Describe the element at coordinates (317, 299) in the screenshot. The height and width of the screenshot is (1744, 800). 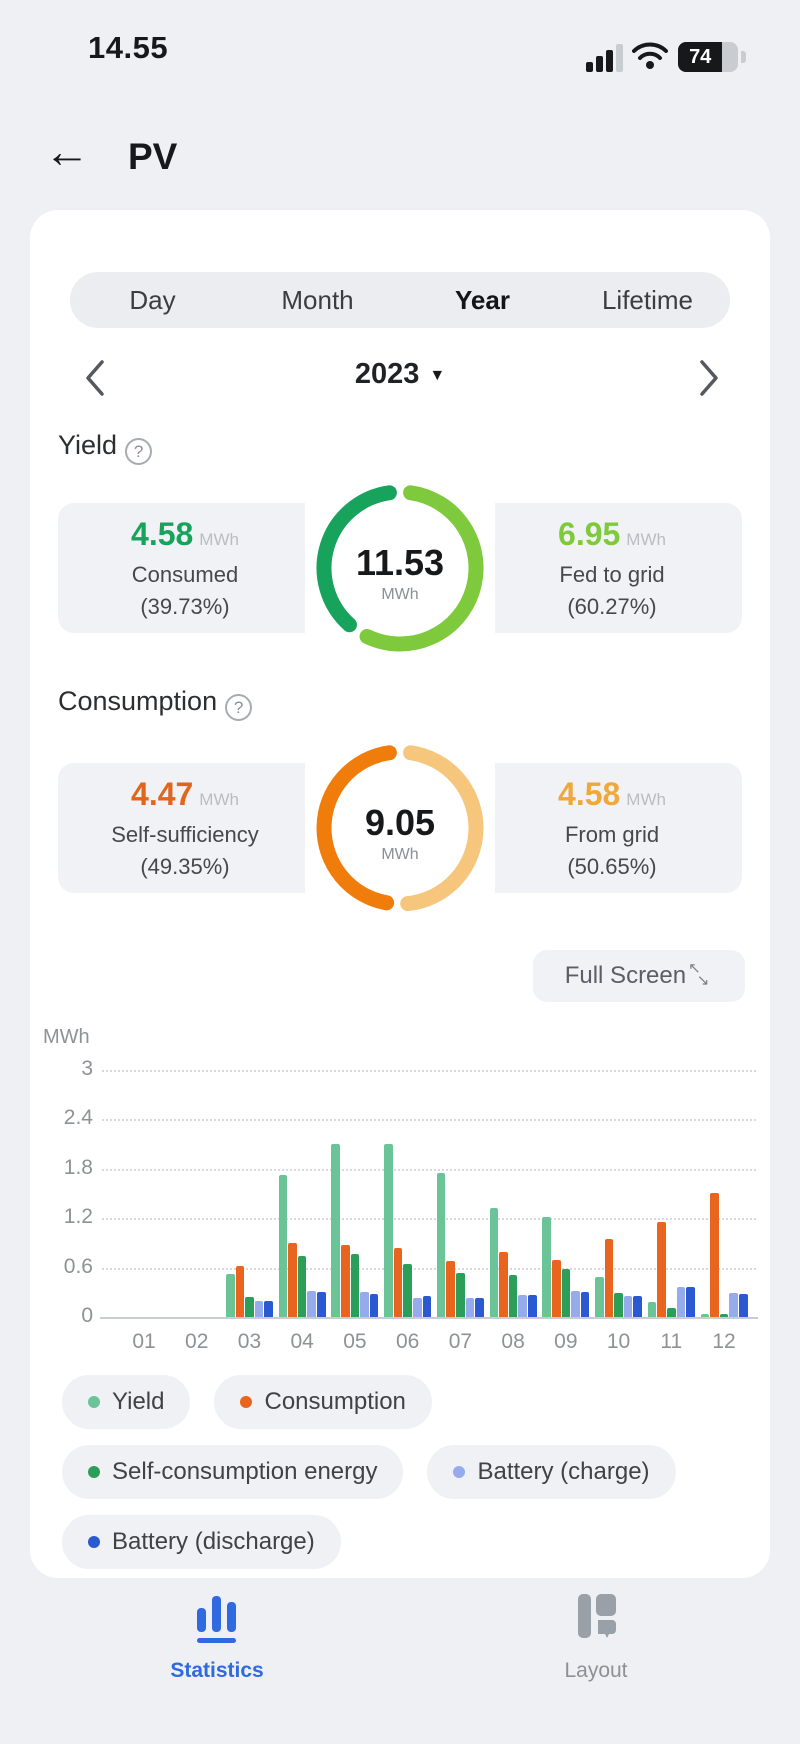
I see `tab-month: Month` at that location.